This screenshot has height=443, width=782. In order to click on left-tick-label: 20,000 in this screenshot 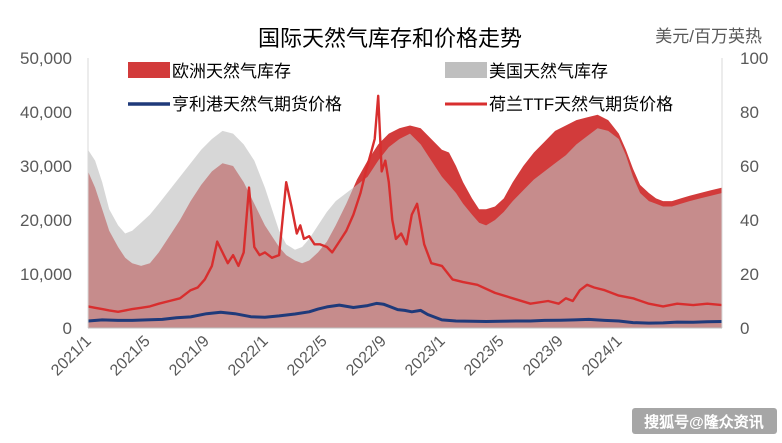, I will do `click(46, 220)`.